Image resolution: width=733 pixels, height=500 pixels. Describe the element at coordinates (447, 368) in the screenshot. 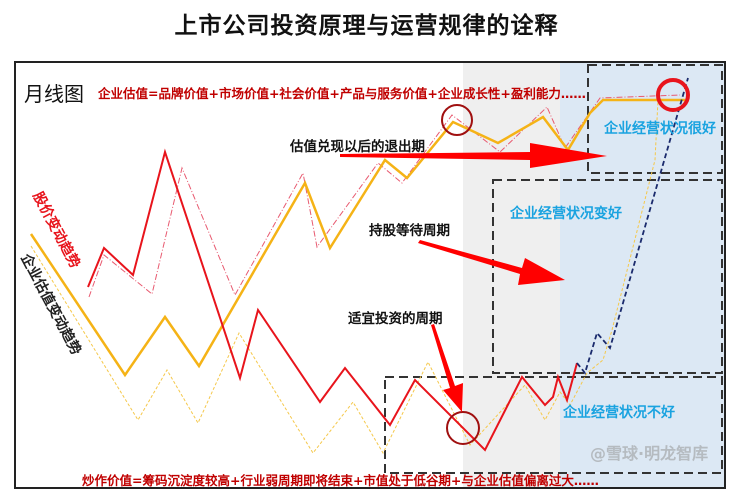

I see `invest-arrow` at that location.